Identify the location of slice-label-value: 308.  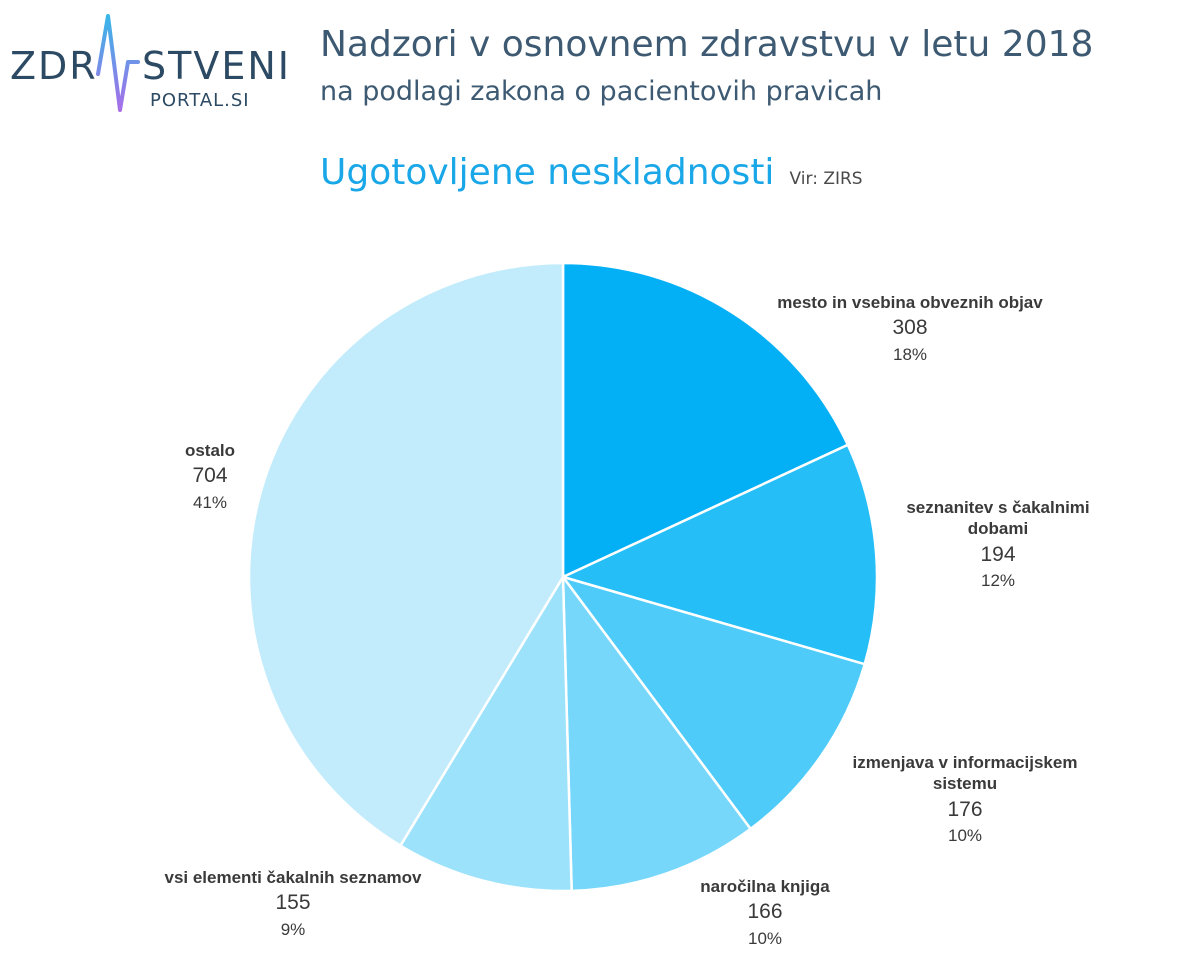
(910, 328).